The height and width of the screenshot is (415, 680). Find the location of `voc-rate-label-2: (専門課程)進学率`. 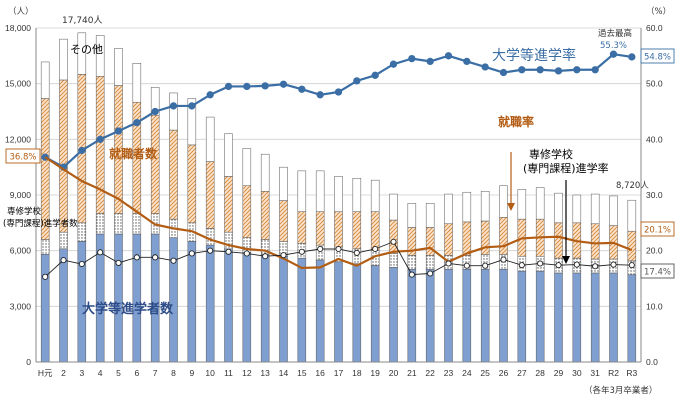

voc-rate-label-2: (専門課程)進学率 is located at coordinates (566, 168).